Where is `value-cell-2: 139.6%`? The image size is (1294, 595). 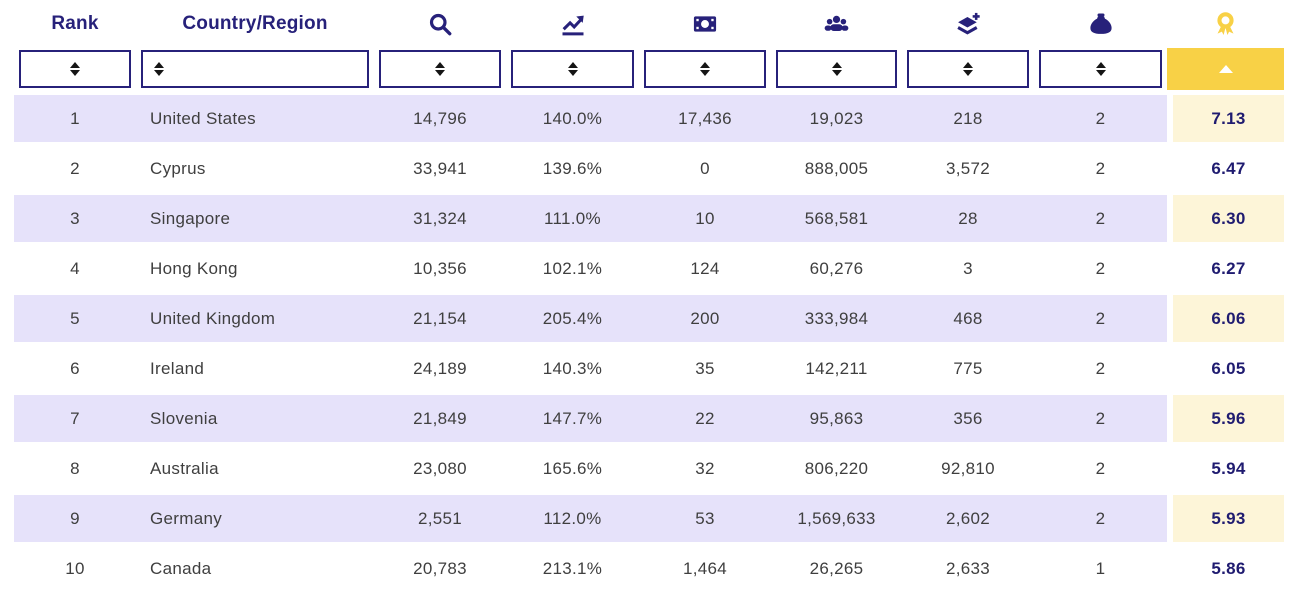
value-cell-2: 139.6% is located at coordinates (572, 168).